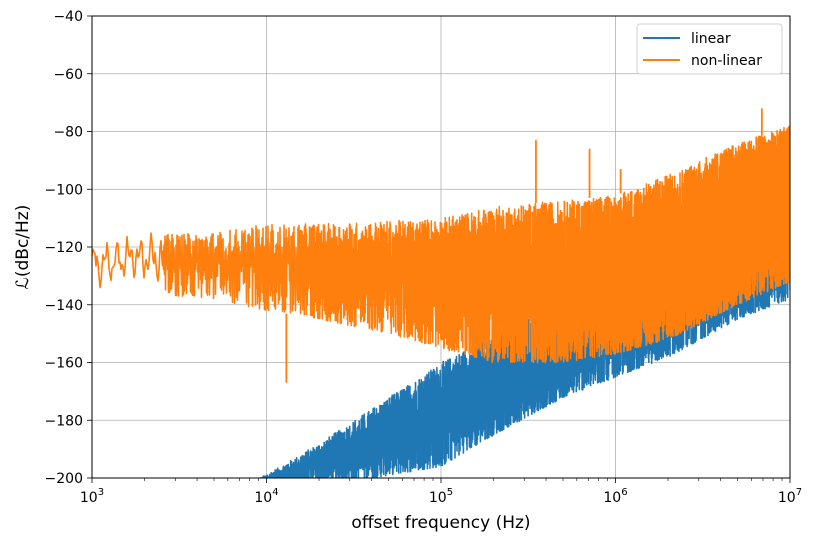 This screenshot has height=542, width=814. I want to click on x-tick-label: 10⁵, so click(441, 496).